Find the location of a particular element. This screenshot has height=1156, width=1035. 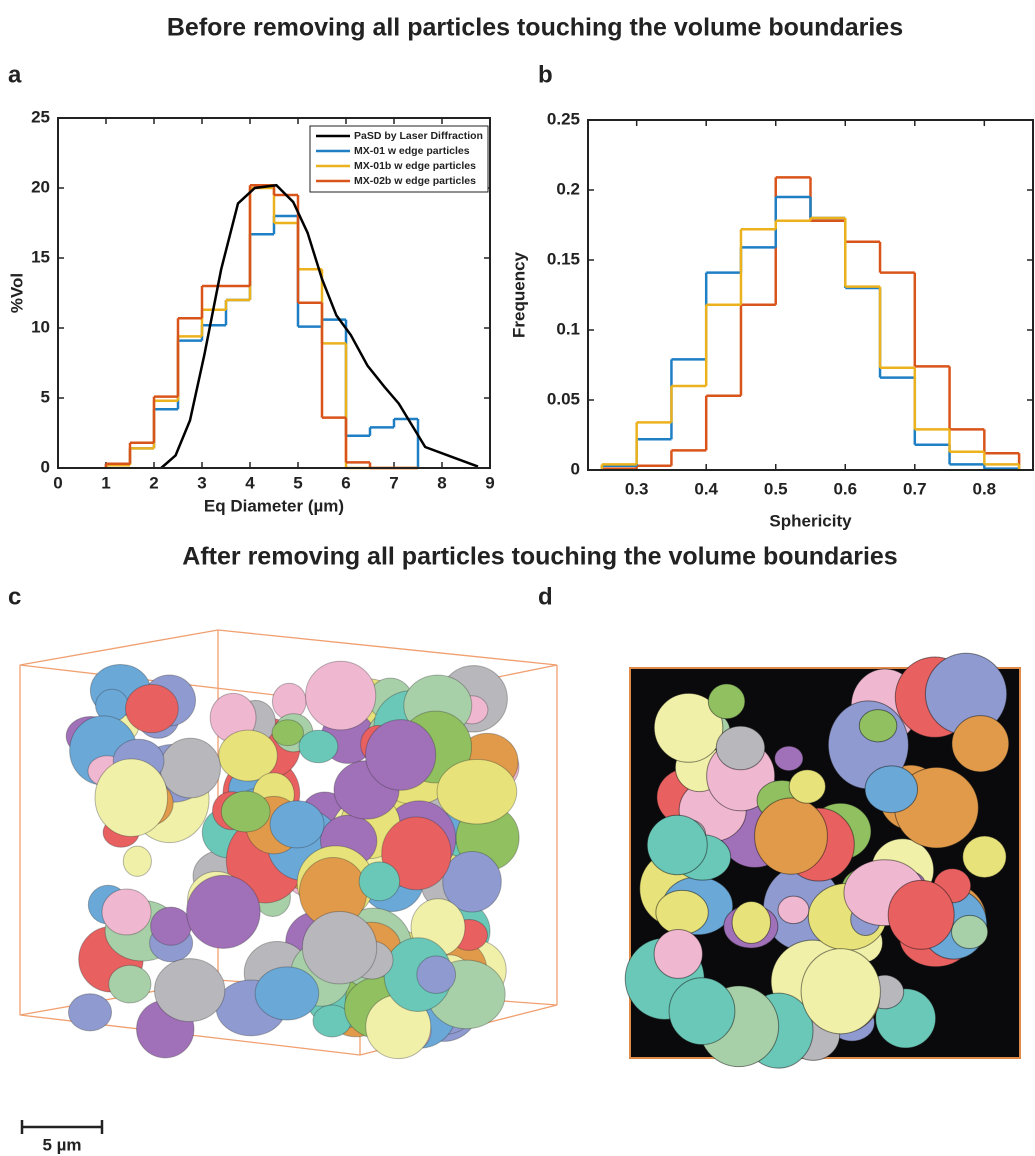

x-tick-label: 0.4 is located at coordinates (706, 488).